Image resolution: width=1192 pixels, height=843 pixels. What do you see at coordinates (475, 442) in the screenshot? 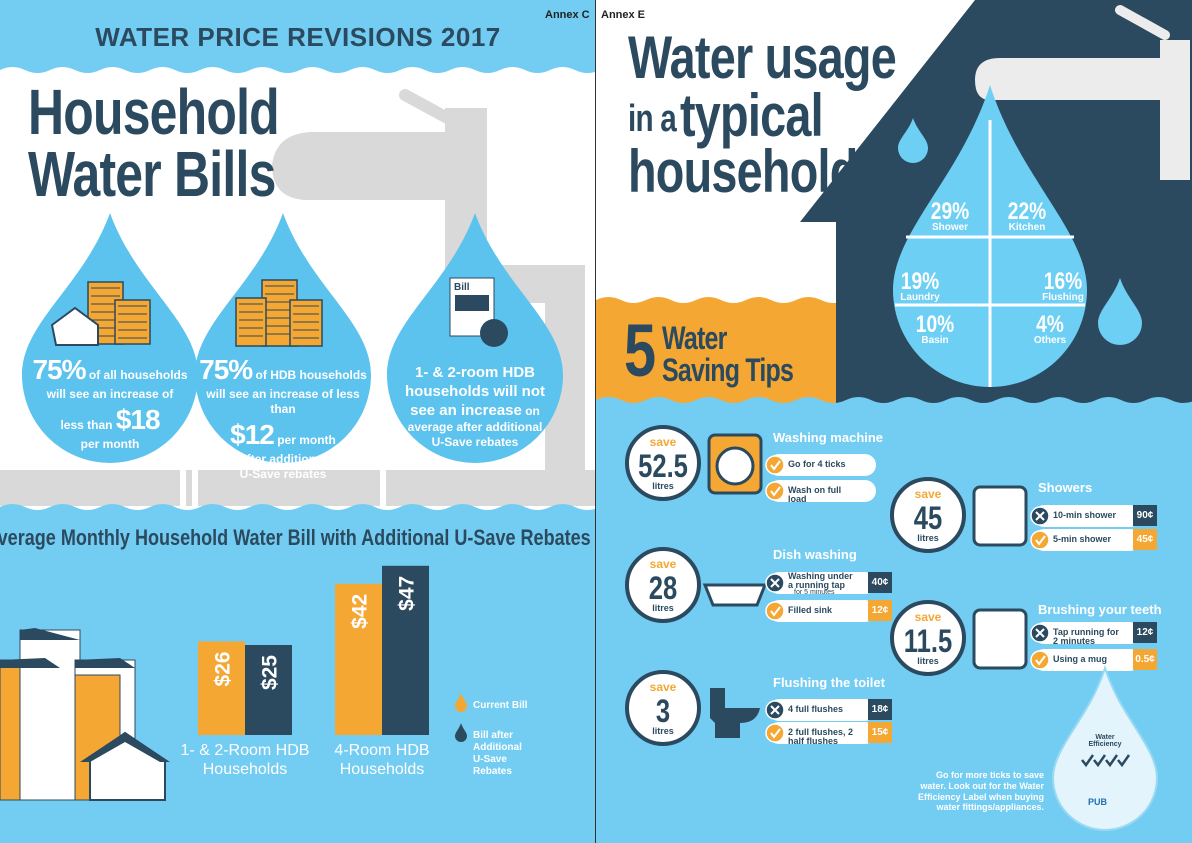
I see `text: U-Save rebates` at bounding box center [475, 442].